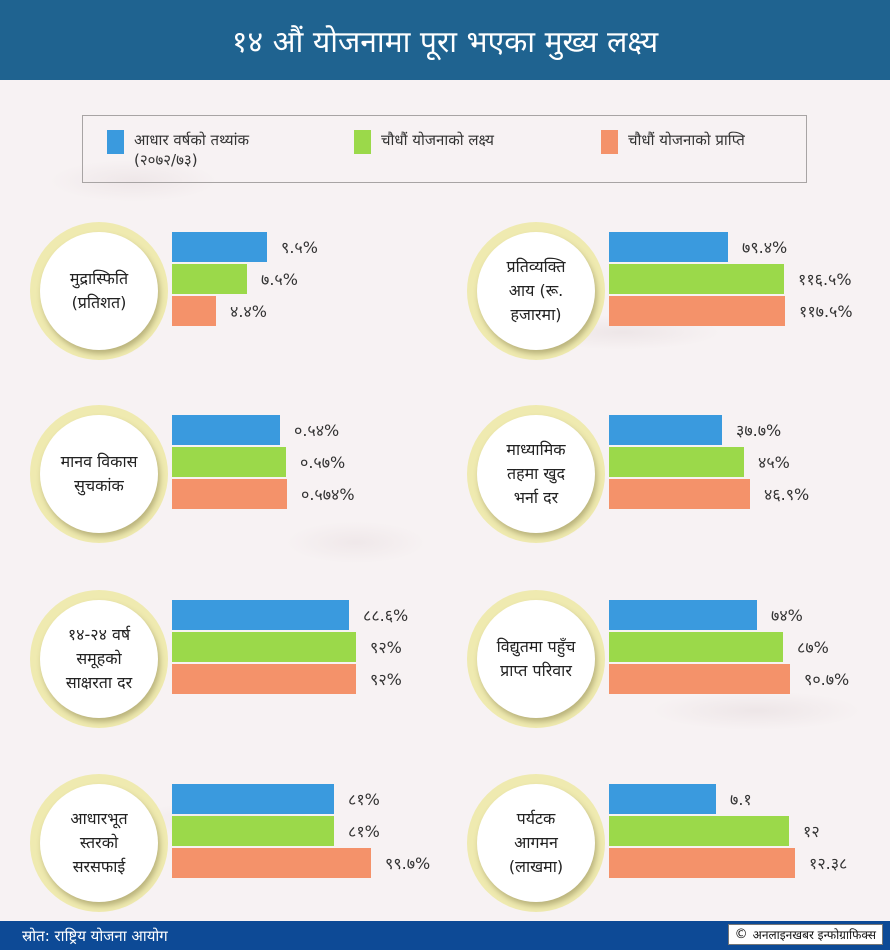 The width and height of the screenshot is (890, 950). What do you see at coordinates (536, 646) in the screenshot?
I see `indicator-title-line: विद्युतमा पहुँच` at bounding box center [536, 646].